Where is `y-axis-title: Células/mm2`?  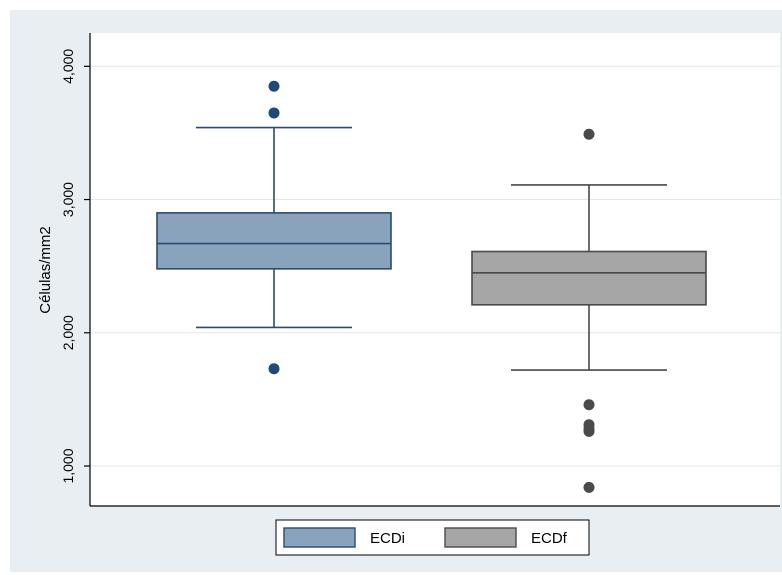 y-axis-title: Células/mm2 is located at coordinates (45, 270).